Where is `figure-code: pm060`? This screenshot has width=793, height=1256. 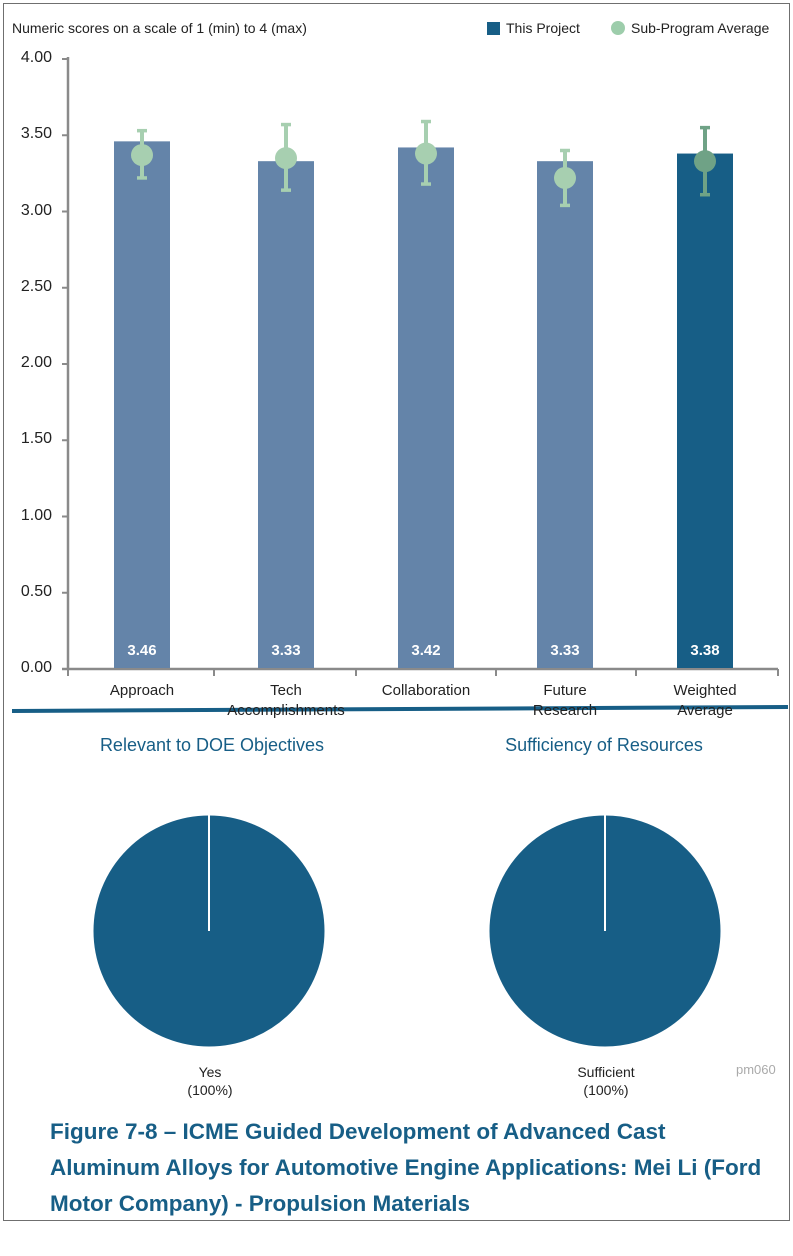
figure-code: pm060 is located at coordinates (756, 1069).